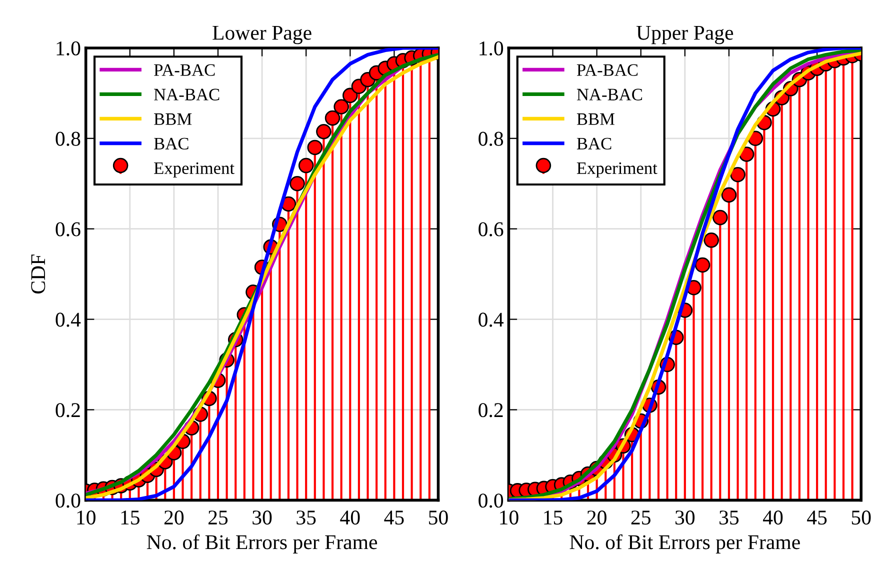 The height and width of the screenshot is (571, 876). What do you see at coordinates (262, 35) in the screenshot?
I see `chart-title: Lower Page` at bounding box center [262, 35].